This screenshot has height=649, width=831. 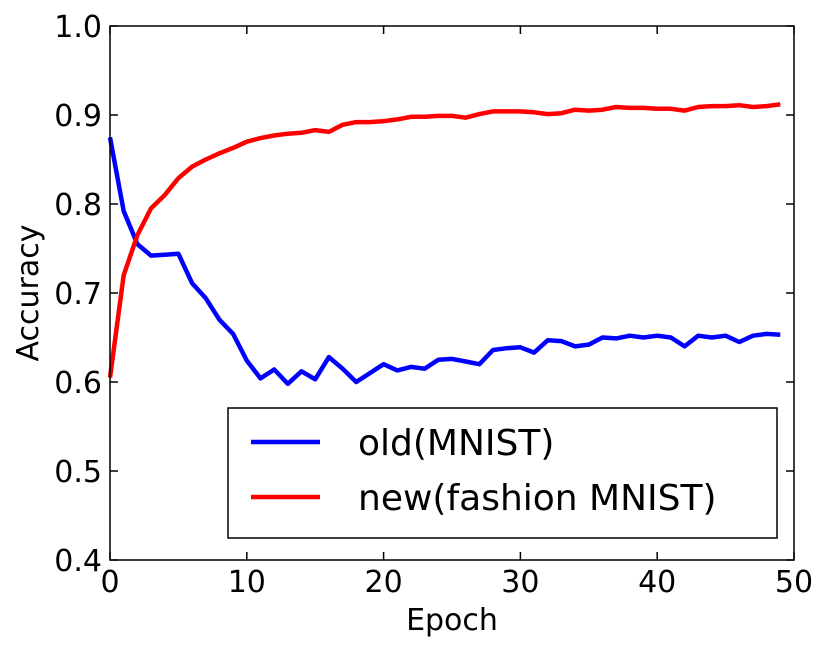 What do you see at coordinates (78, 383) in the screenshot?
I see `y-tick-label: 0.6` at bounding box center [78, 383].